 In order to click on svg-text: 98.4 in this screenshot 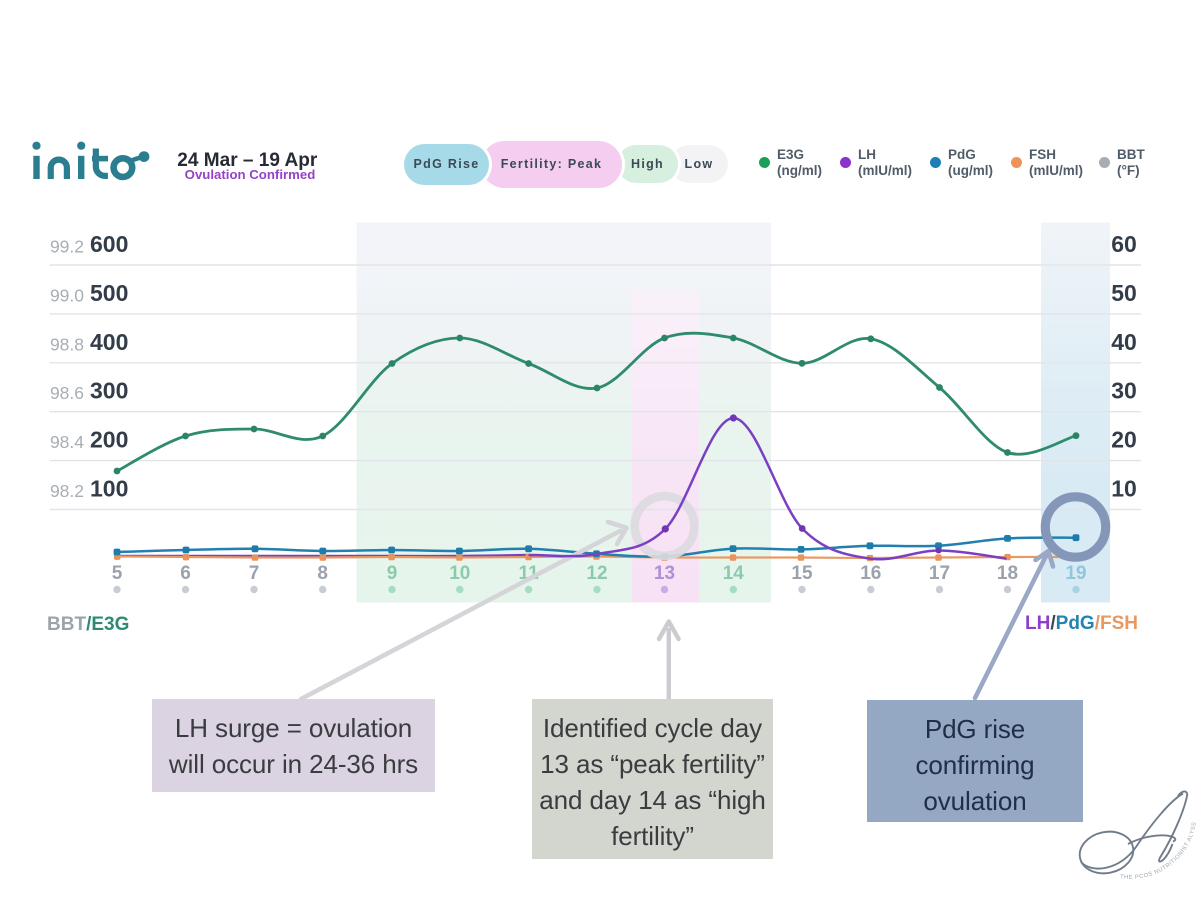, I will do `click(67, 442)`.